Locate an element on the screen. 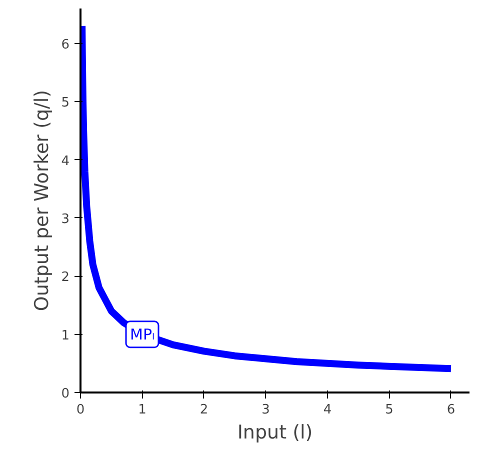 The width and height of the screenshot is (479, 452). y-tick-label: 1 is located at coordinates (65, 336).